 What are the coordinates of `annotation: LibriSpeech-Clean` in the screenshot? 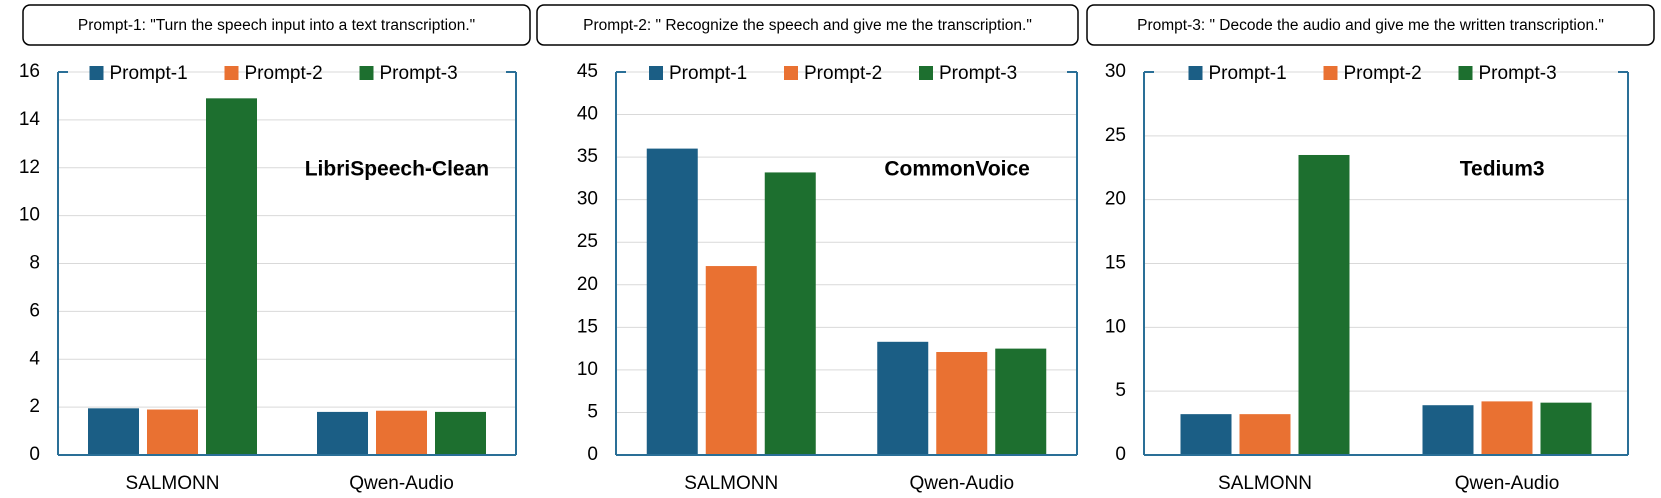 It's located at (397, 169).